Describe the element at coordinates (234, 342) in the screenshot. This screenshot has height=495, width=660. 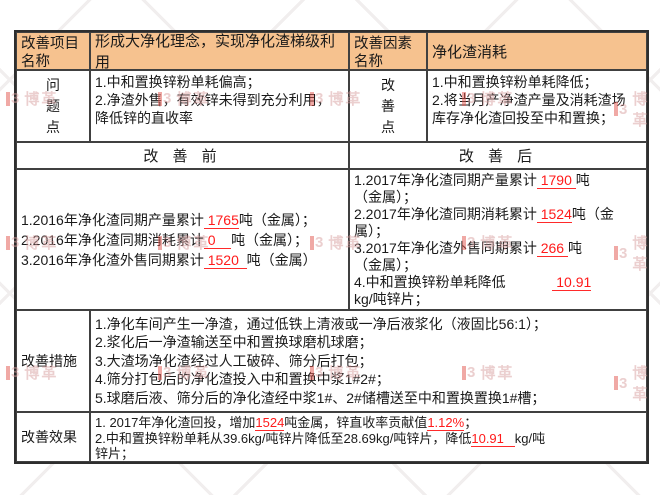
I see `text-line: 2.浆化后一净渣输送至中和置换球磨机球磨；` at that location.